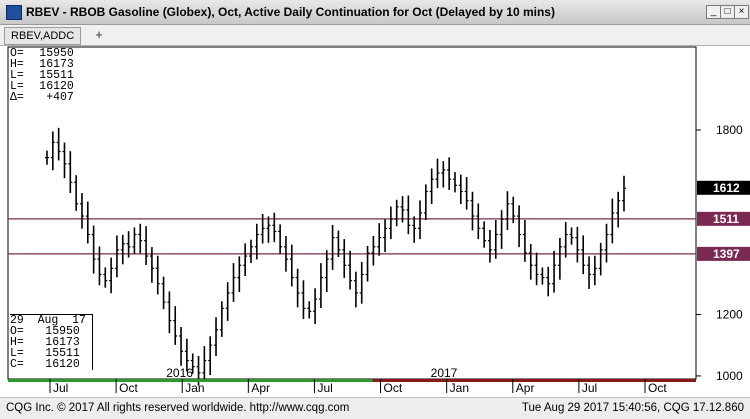  What do you see at coordinates (99, 34) in the screenshot?
I see `add-tab-icon: +` at bounding box center [99, 34].